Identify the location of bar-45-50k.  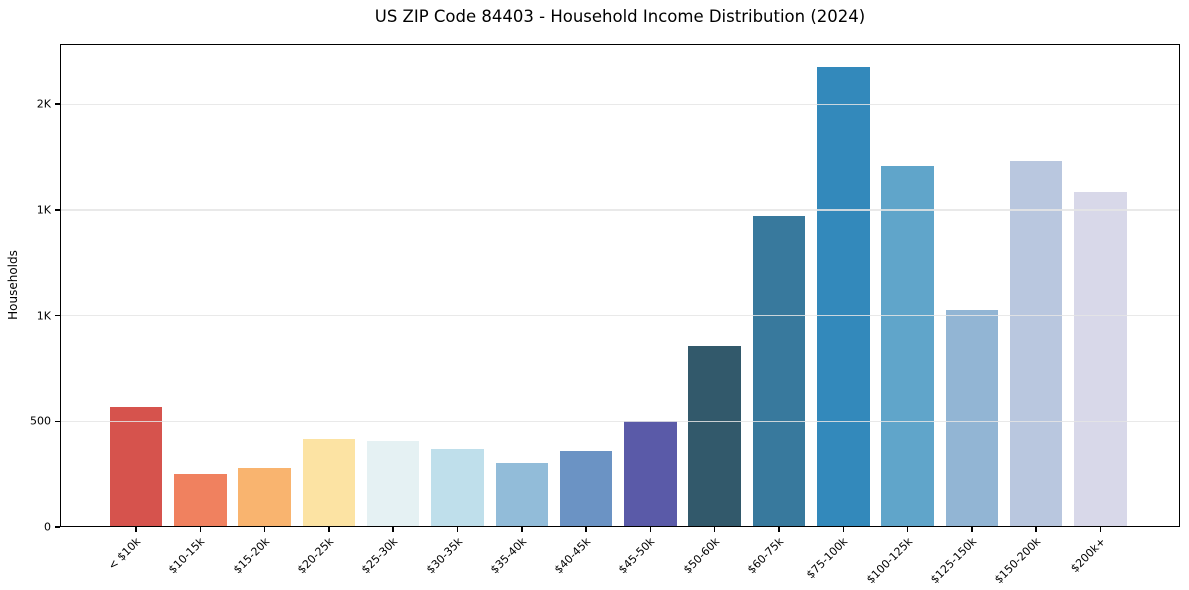
(650, 474).